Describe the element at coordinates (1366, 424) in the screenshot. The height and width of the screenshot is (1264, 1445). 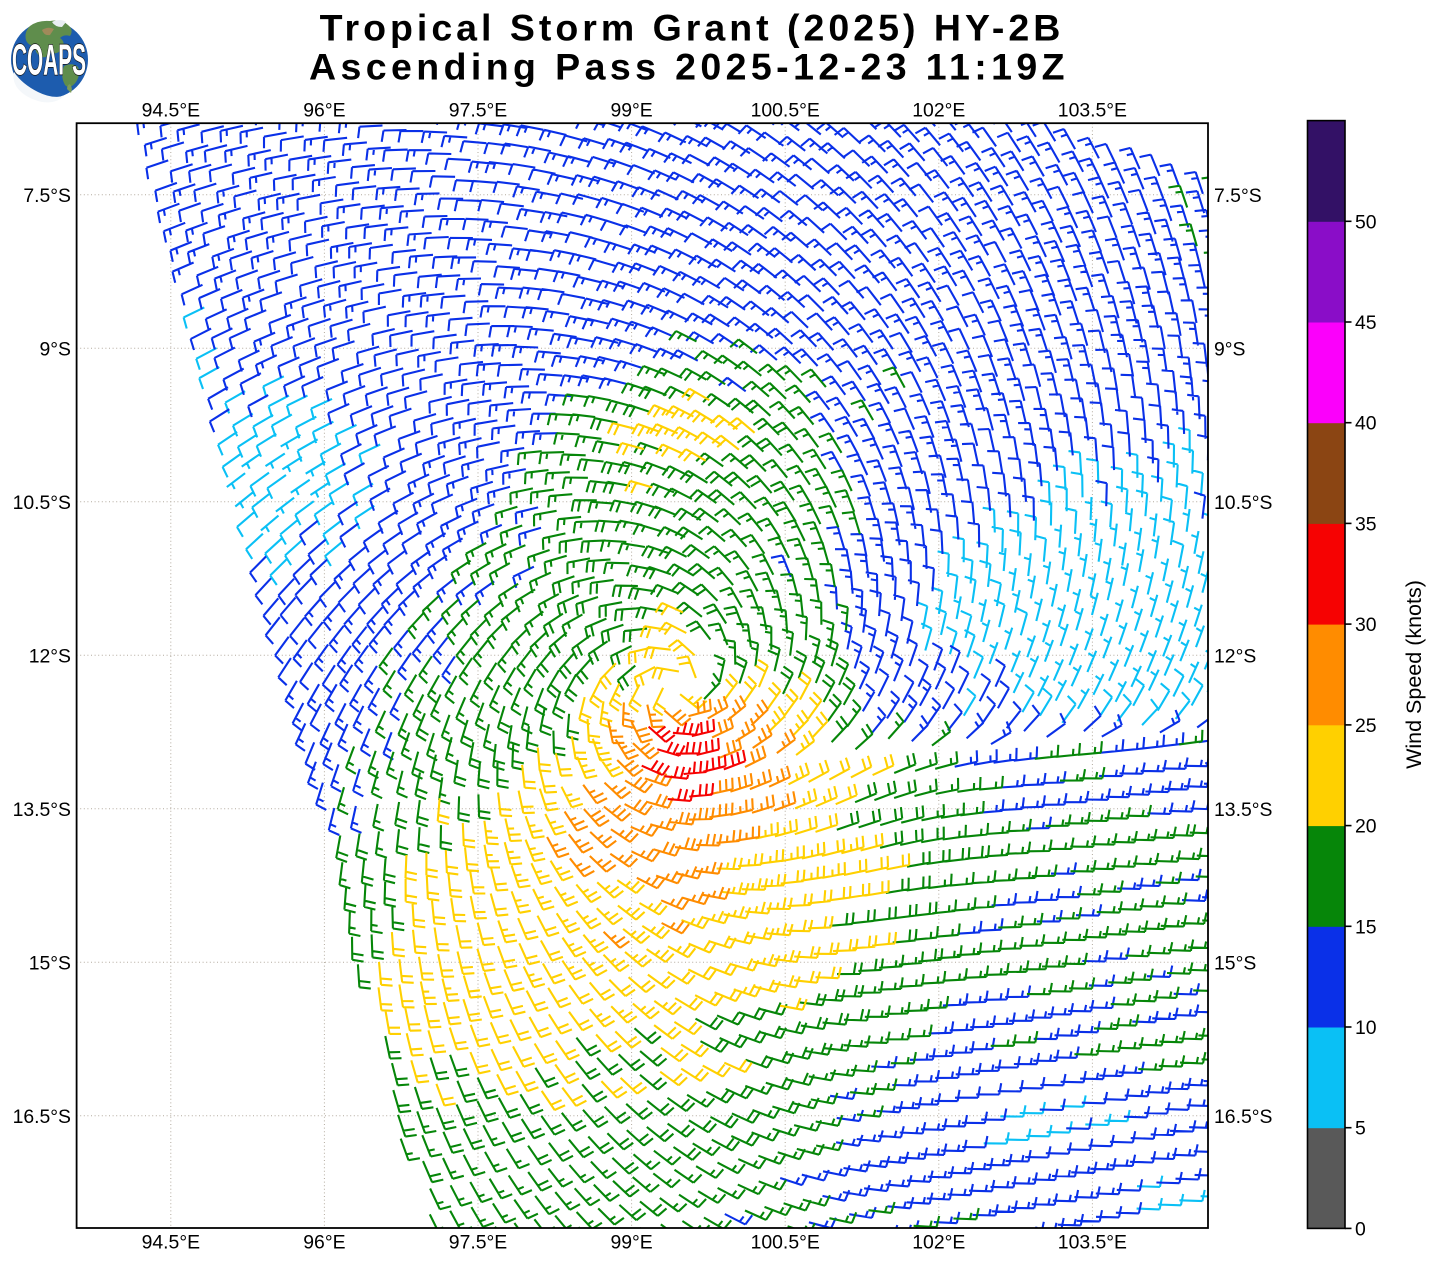
I see `svg-text: 40` at that location.